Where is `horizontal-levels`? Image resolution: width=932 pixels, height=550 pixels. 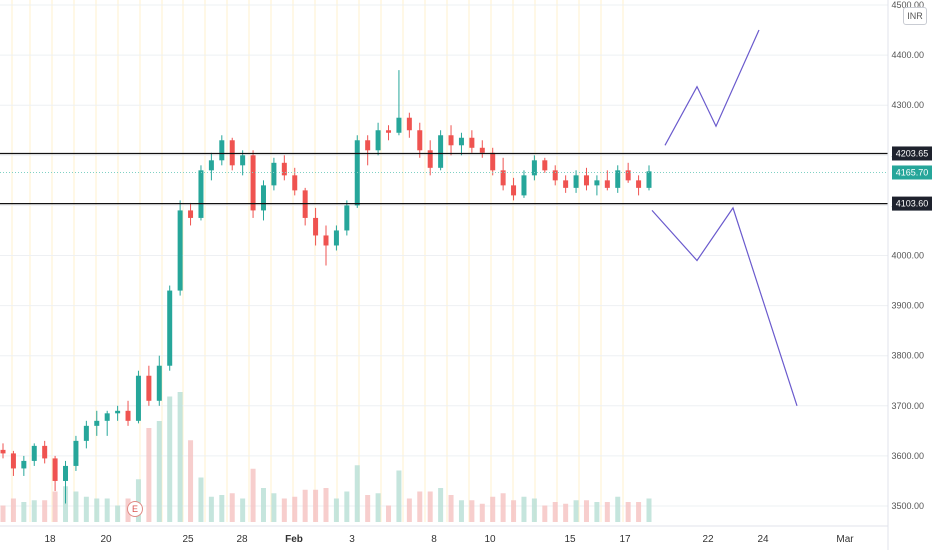
horizontal-levels is located at coordinates (444, 178).